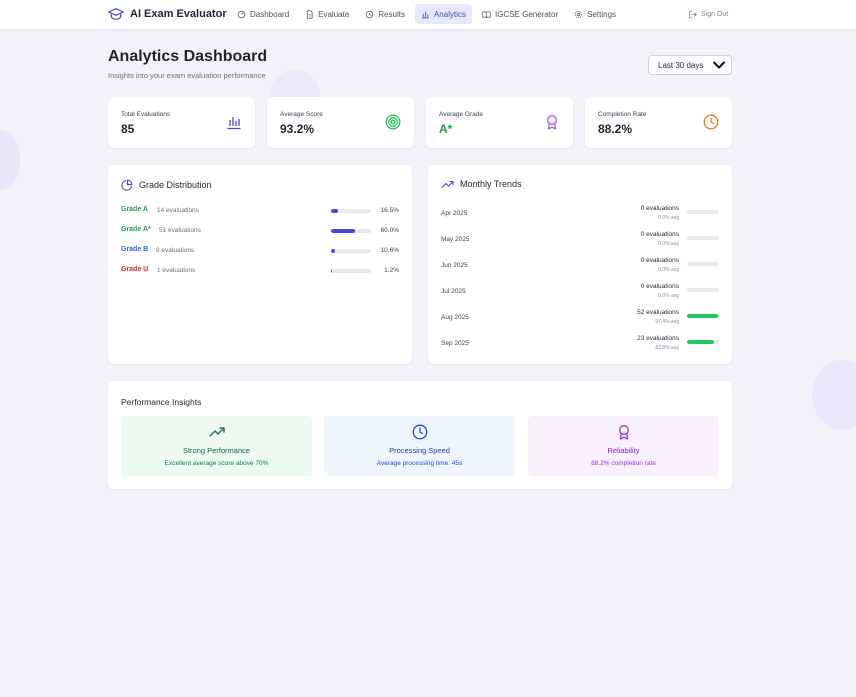  What do you see at coordinates (580, 345) in the screenshot?
I see `trend-row: Sep 2025 23 evaluations 83.8% avg` at bounding box center [580, 345].